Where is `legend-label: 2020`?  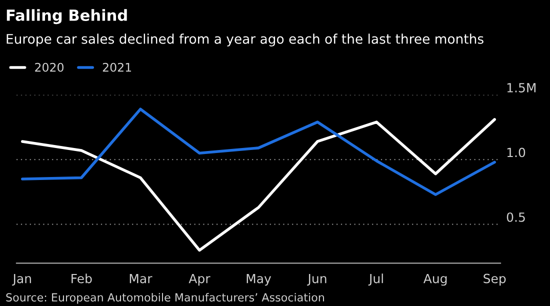
legend-label: 2020 is located at coordinates (49, 67).